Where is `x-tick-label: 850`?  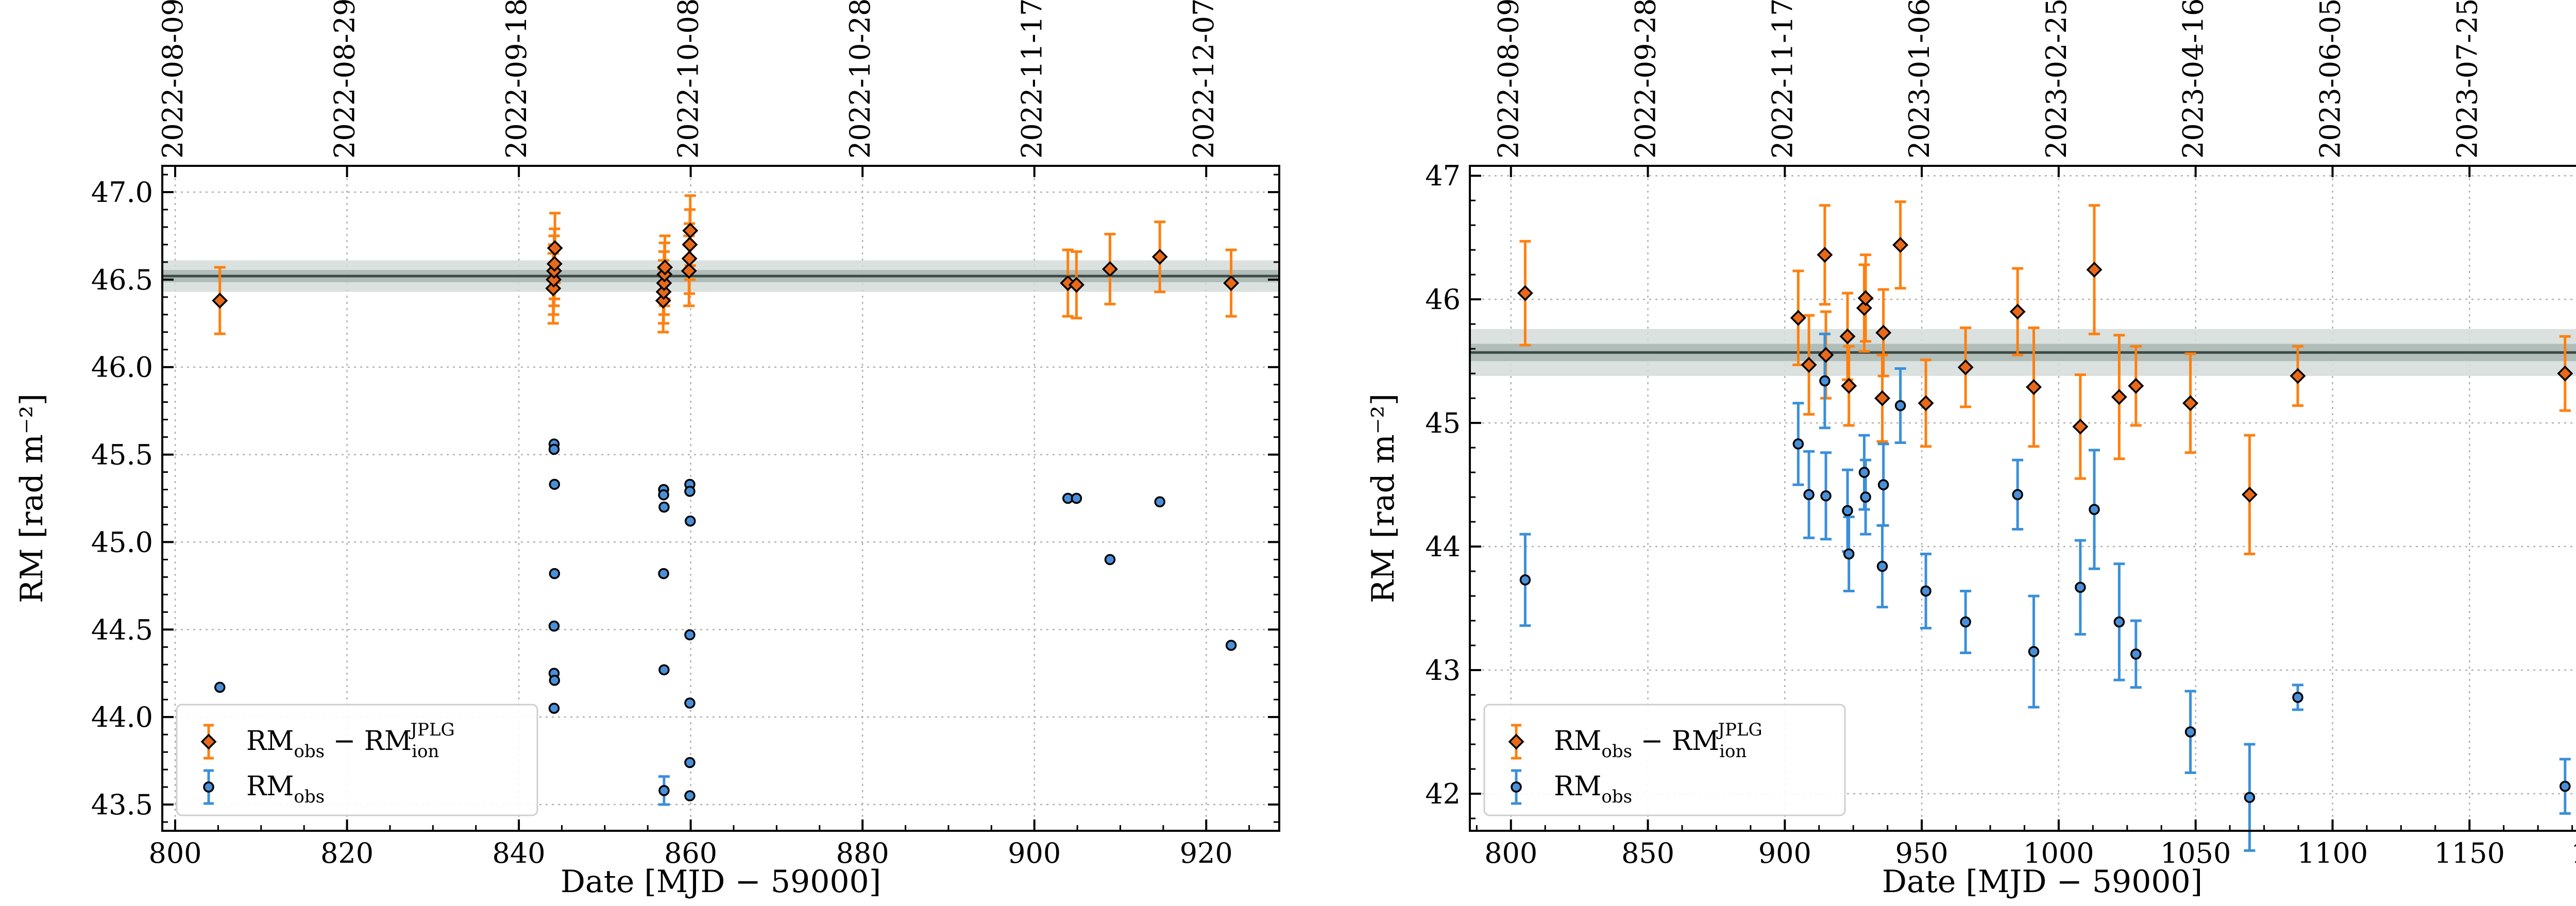
x-tick-label: 850 is located at coordinates (1647, 853).